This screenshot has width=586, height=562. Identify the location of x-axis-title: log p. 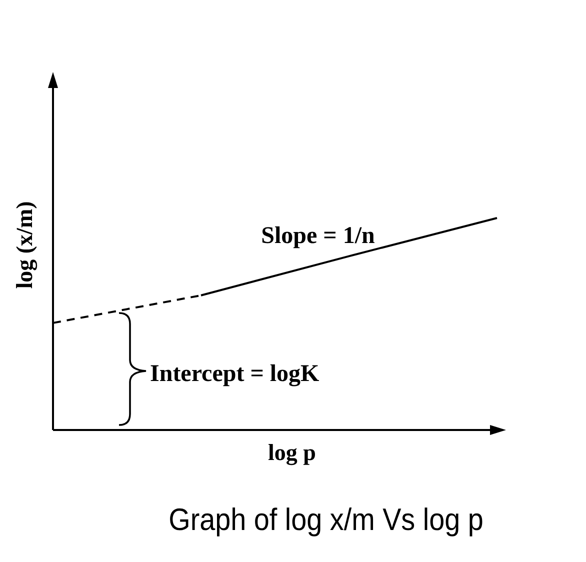
(292, 453).